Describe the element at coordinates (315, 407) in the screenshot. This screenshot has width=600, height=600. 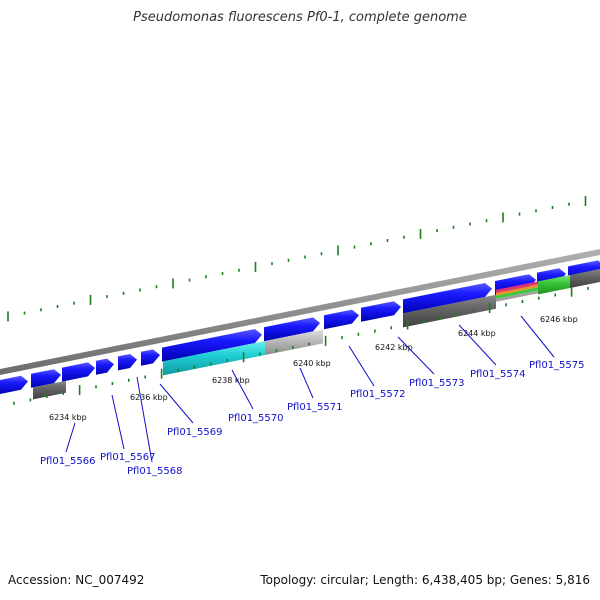
I see `gene-label-pfl01-5571: Pfl01_5571` at that location.